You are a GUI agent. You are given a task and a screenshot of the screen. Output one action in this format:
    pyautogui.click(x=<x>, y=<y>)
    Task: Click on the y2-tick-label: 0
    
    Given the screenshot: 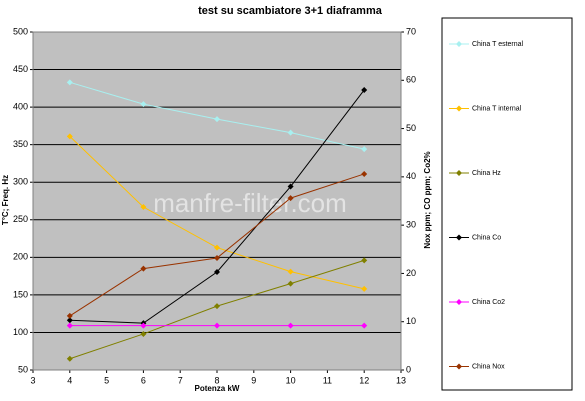 What is the action you would take?
    pyautogui.click(x=408, y=369)
    